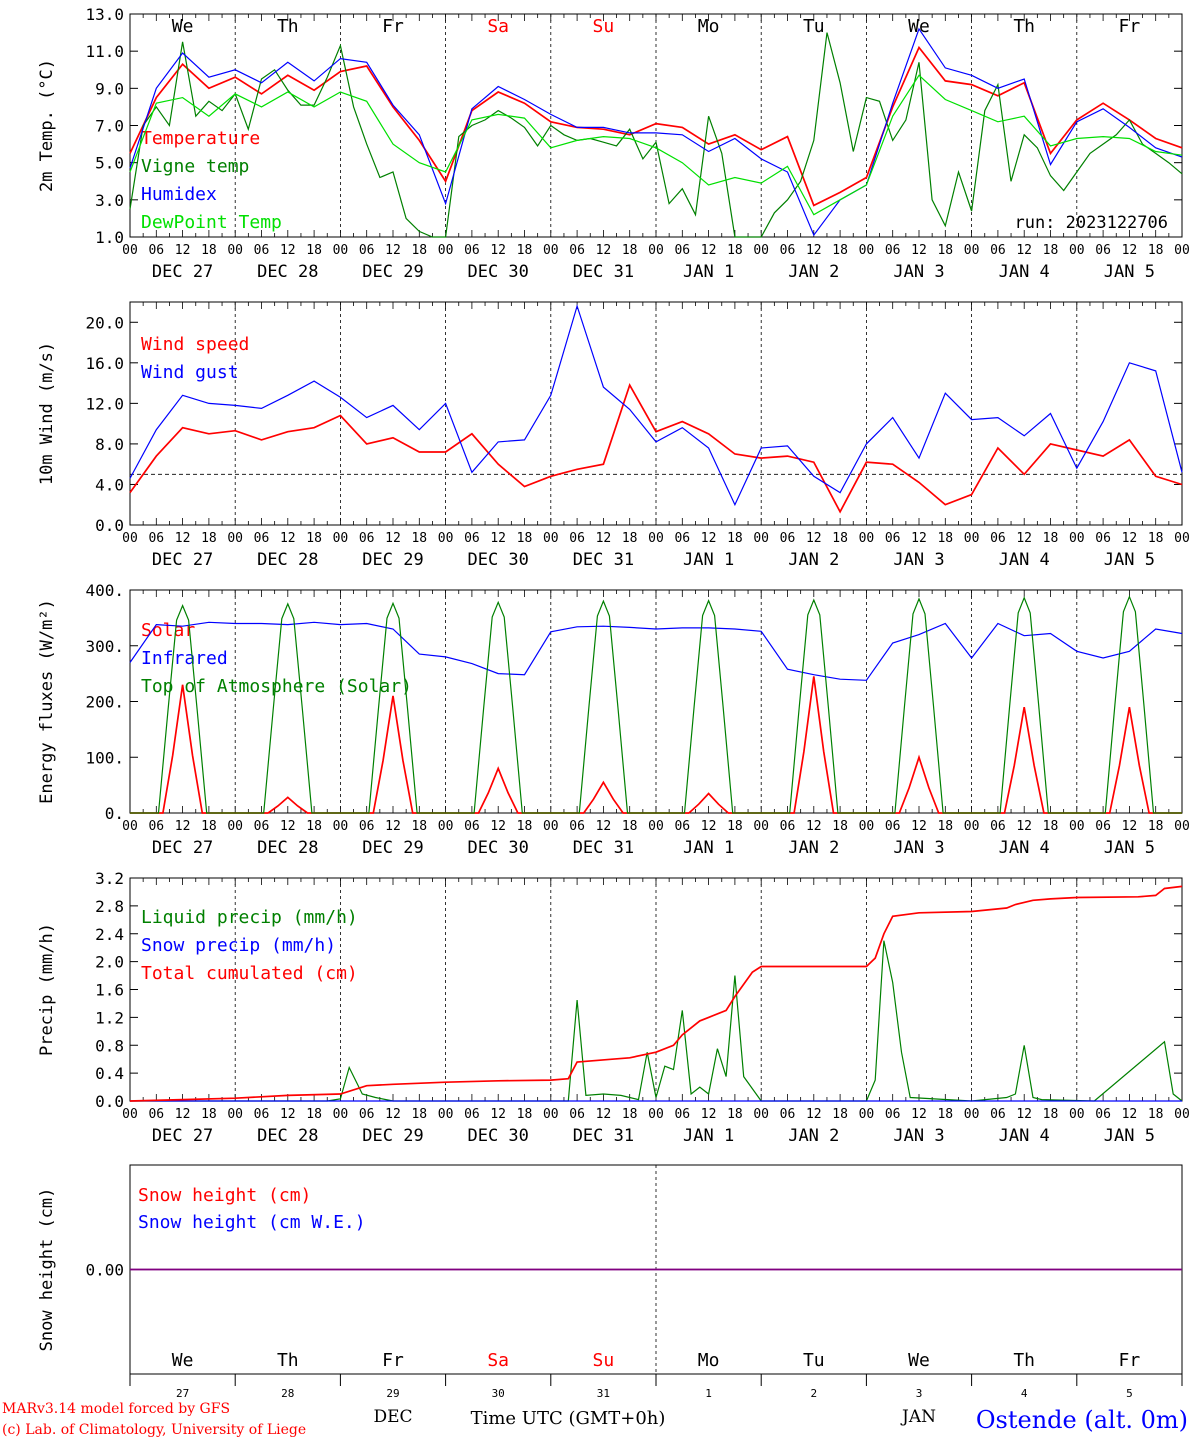  Describe the element at coordinates (109, 934) in the screenshot. I see `y-tick-label: 2.4` at that location.